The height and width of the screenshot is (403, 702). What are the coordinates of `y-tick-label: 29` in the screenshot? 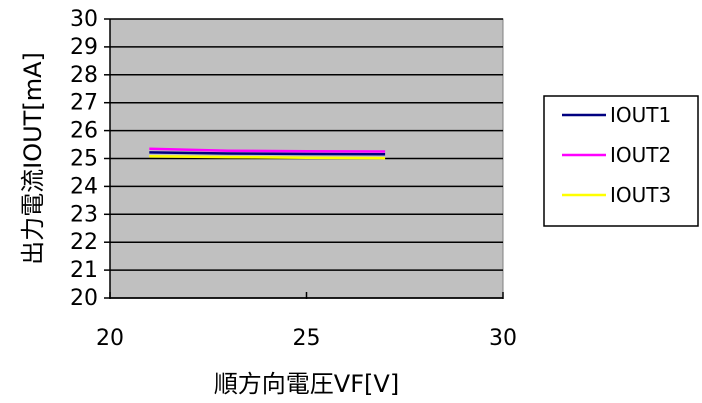 It's located at (84, 47).